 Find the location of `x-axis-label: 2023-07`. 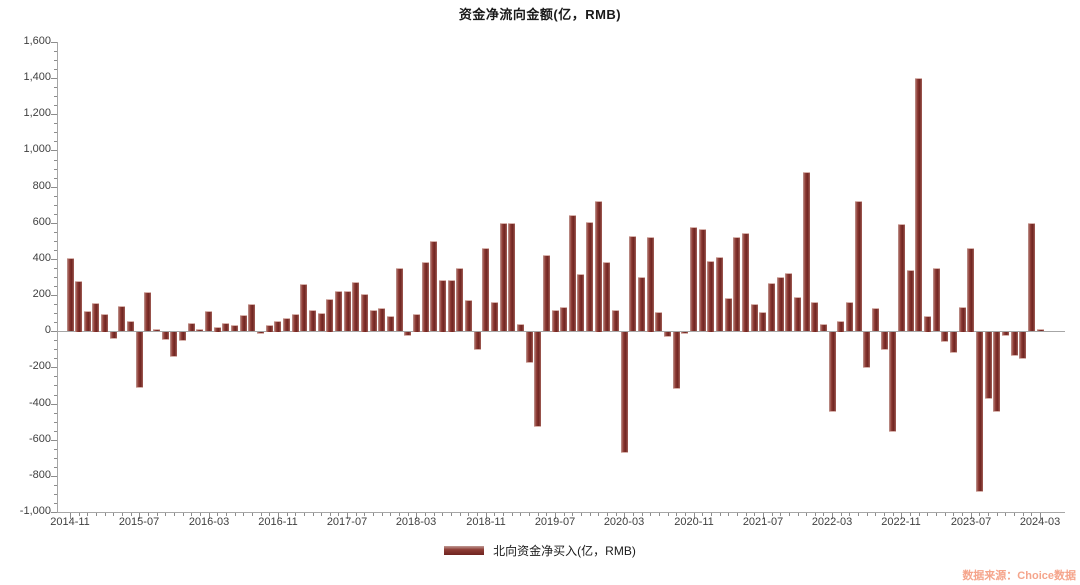

x-axis-label: 2023-07 is located at coordinates (971, 522).